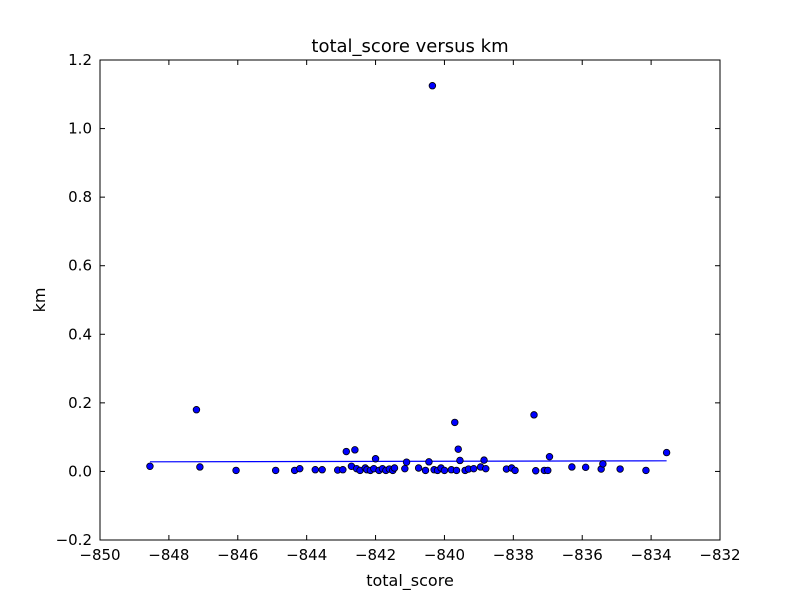 This screenshot has height=600, width=800. I want to click on x-tick-label: −832, so click(719, 555).